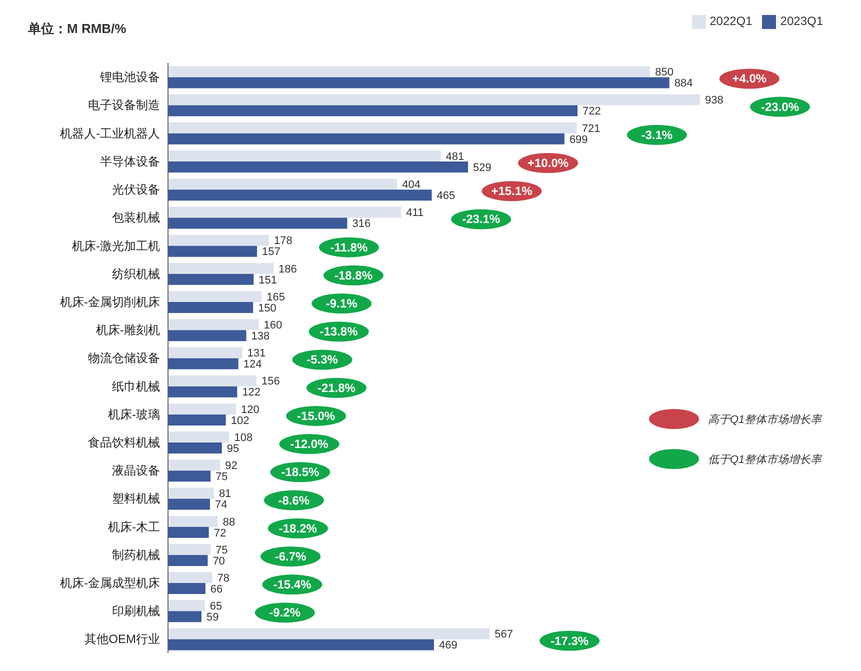  What do you see at coordinates (361, 224) in the screenshot?
I see `data-label: 316` at bounding box center [361, 224].